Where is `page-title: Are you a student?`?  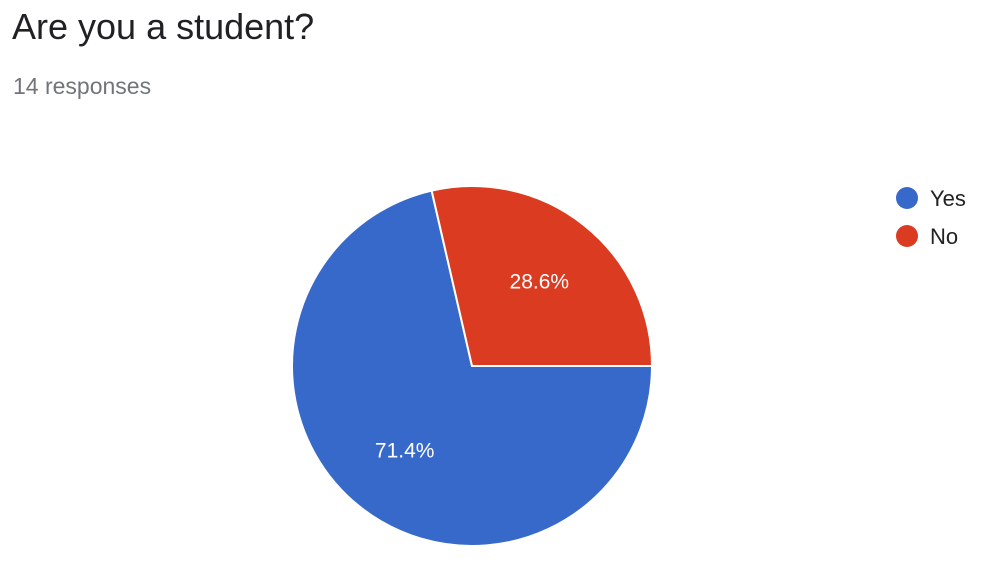
page-title: Are you a student? is located at coordinates (163, 26).